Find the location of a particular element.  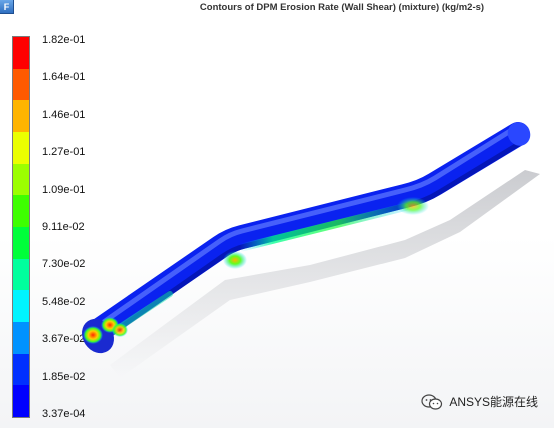

colorbar-tick-label: 1.46e-01 is located at coordinates (64, 114).